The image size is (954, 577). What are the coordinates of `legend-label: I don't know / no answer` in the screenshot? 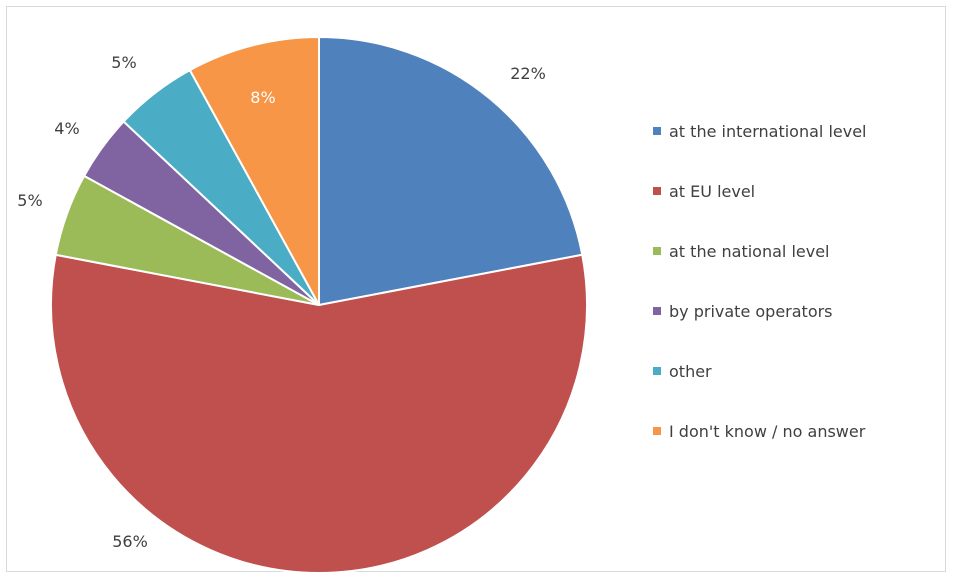 It's located at (767, 431).